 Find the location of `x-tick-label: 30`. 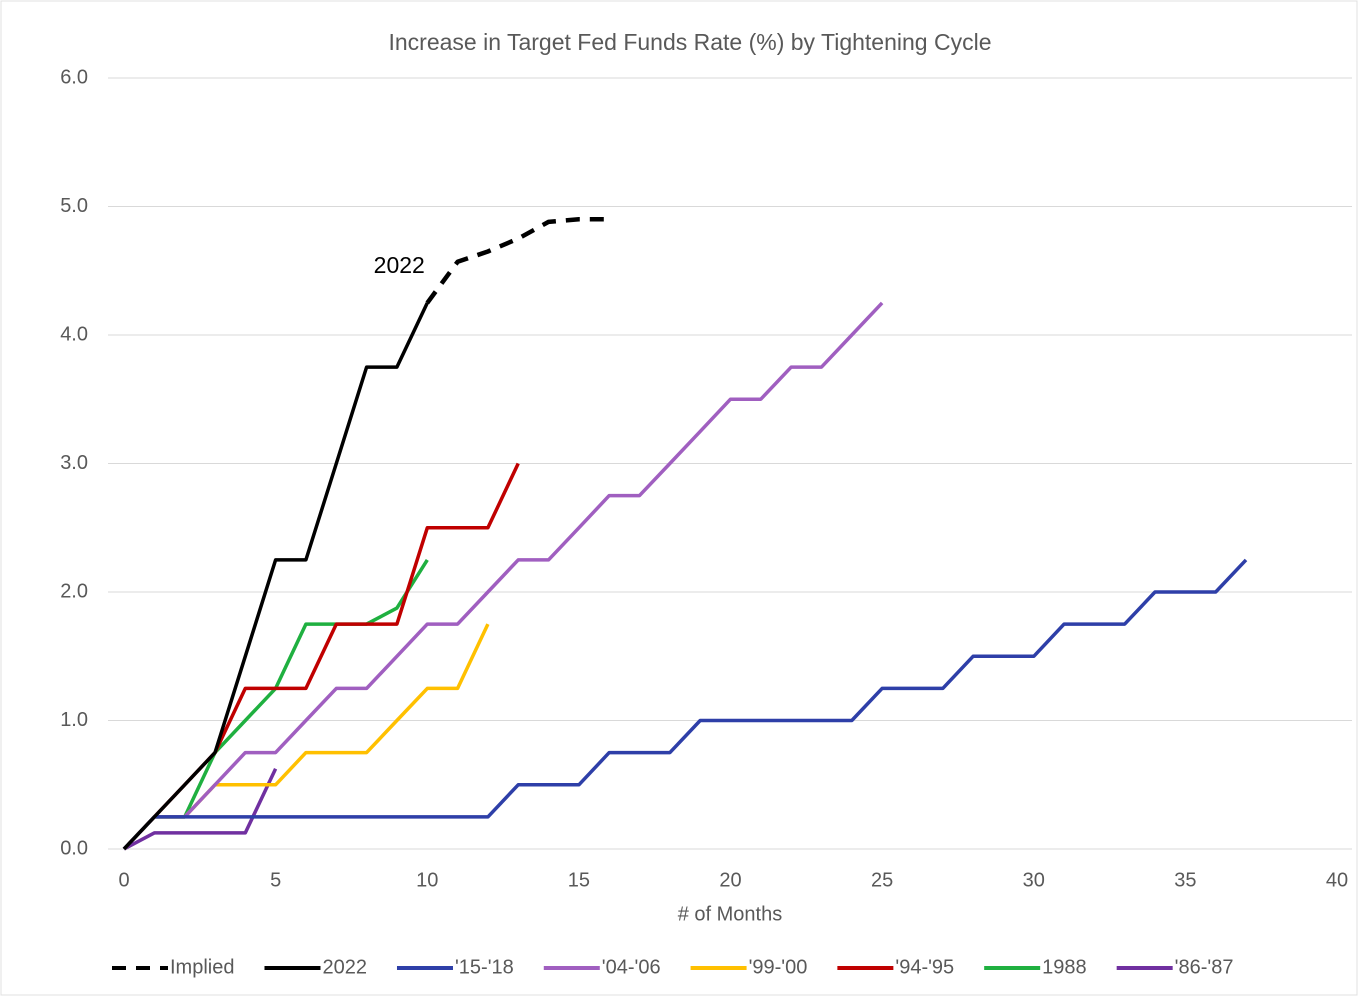

x-tick-label: 30 is located at coordinates (1034, 880).